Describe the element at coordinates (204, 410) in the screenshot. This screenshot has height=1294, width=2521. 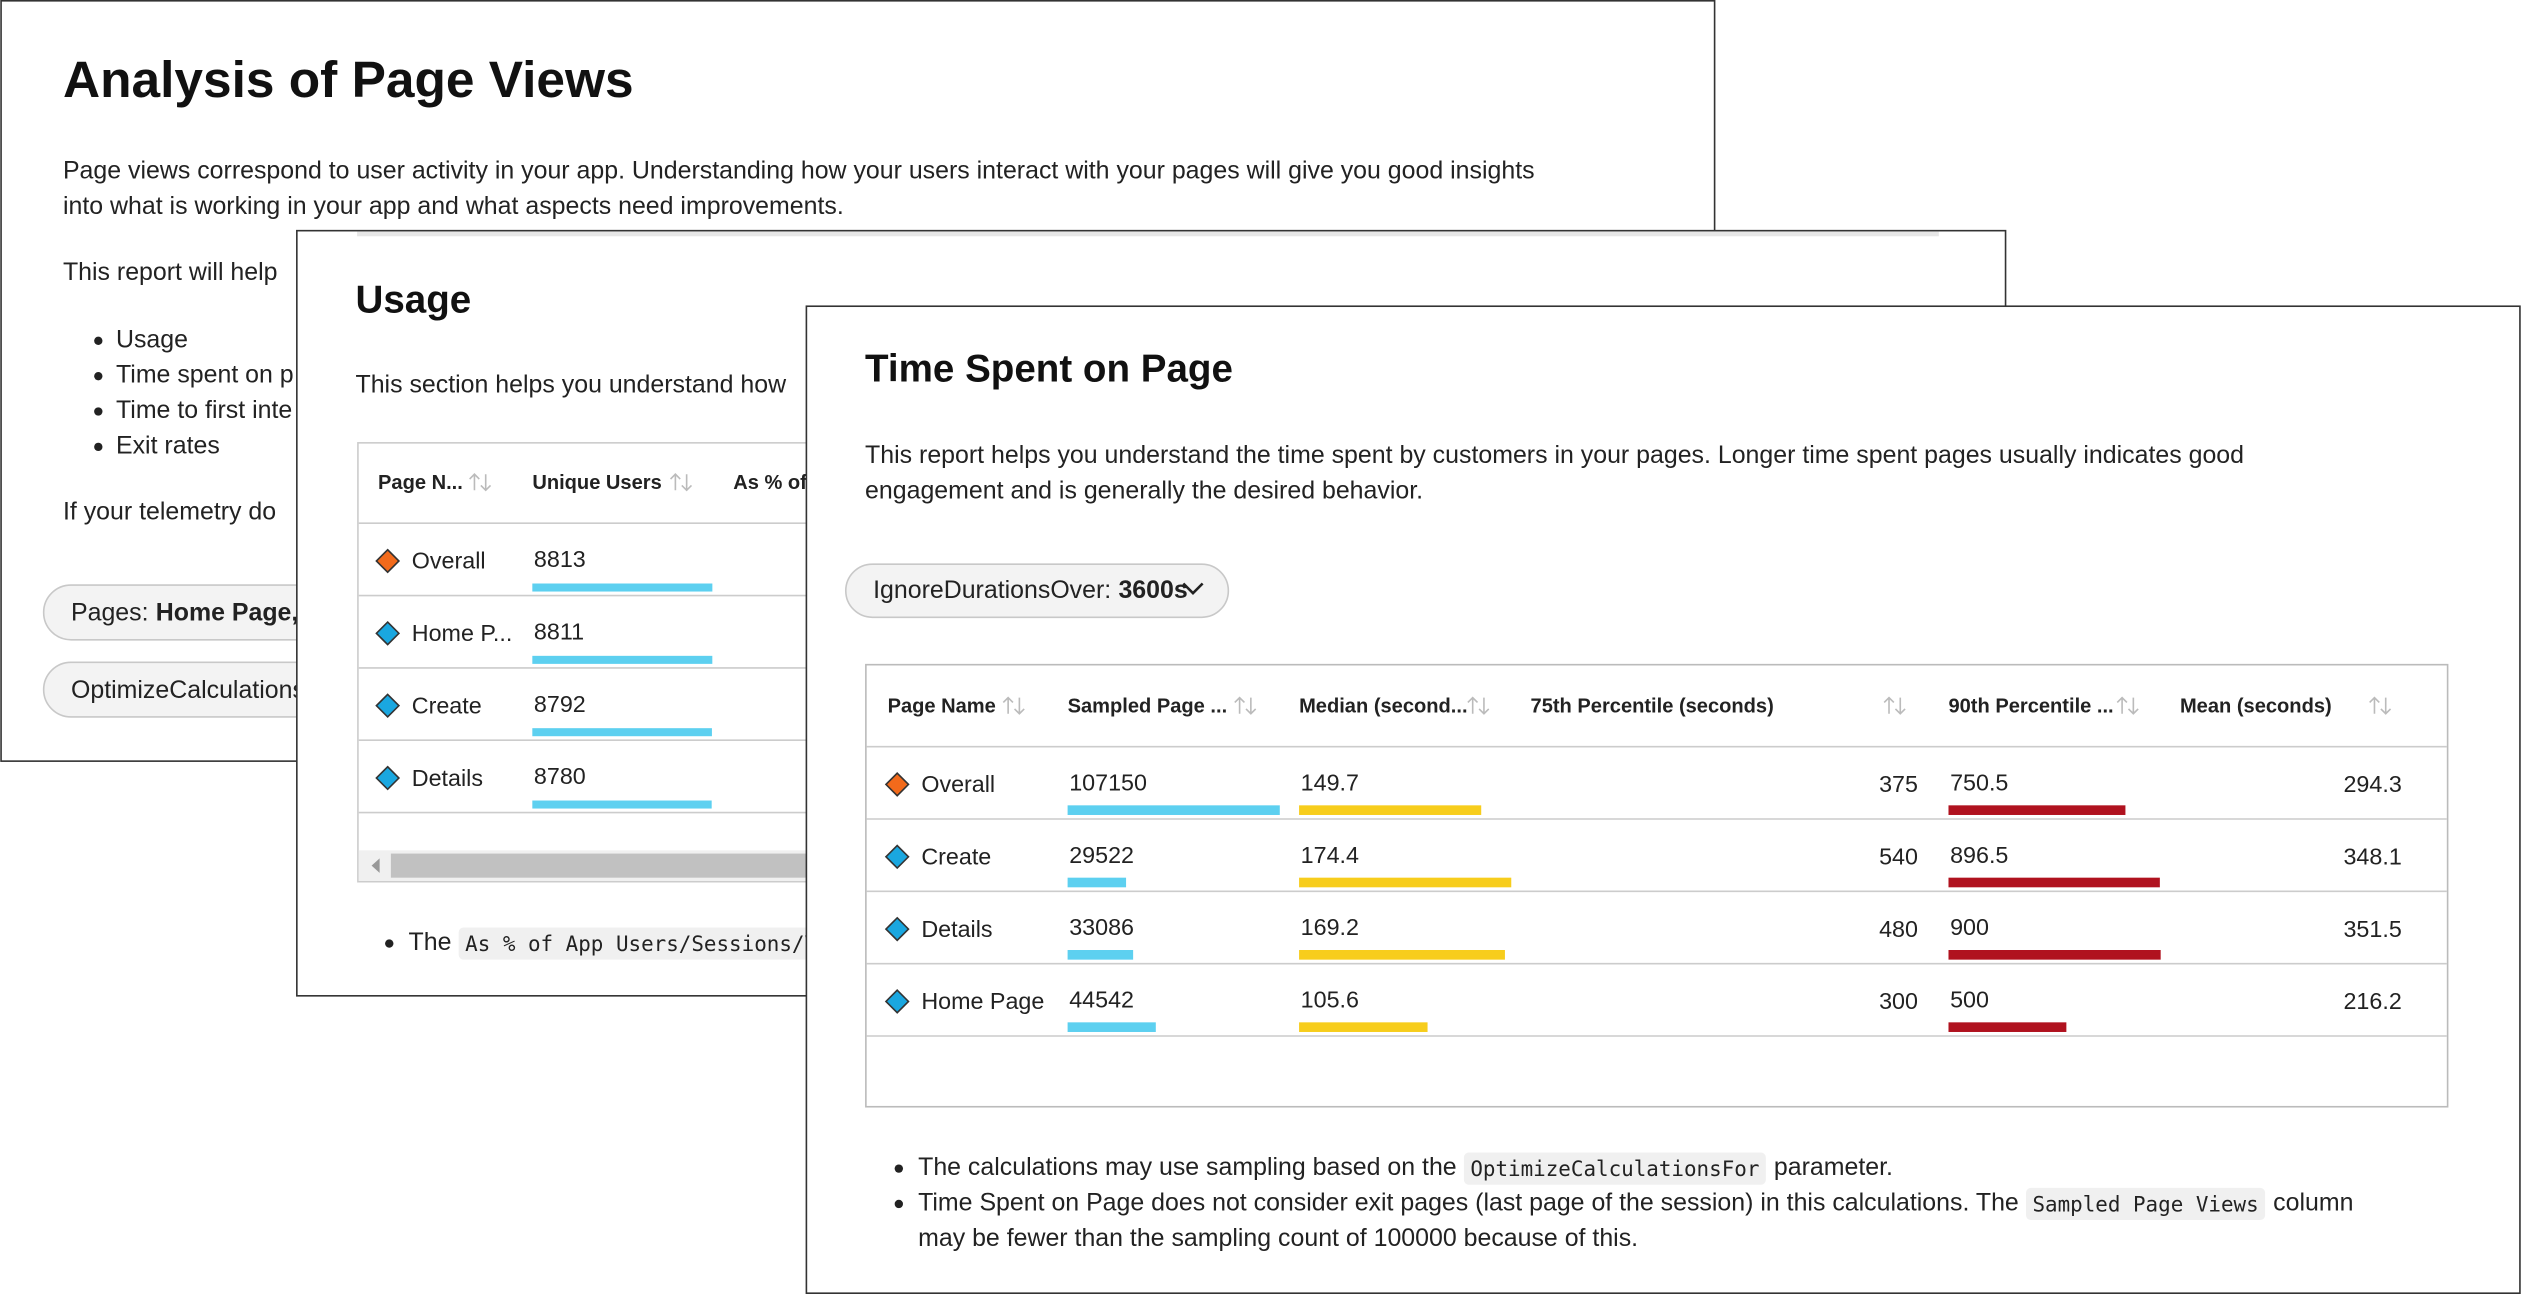
I see `bullet-text: Time to first inte` at that location.